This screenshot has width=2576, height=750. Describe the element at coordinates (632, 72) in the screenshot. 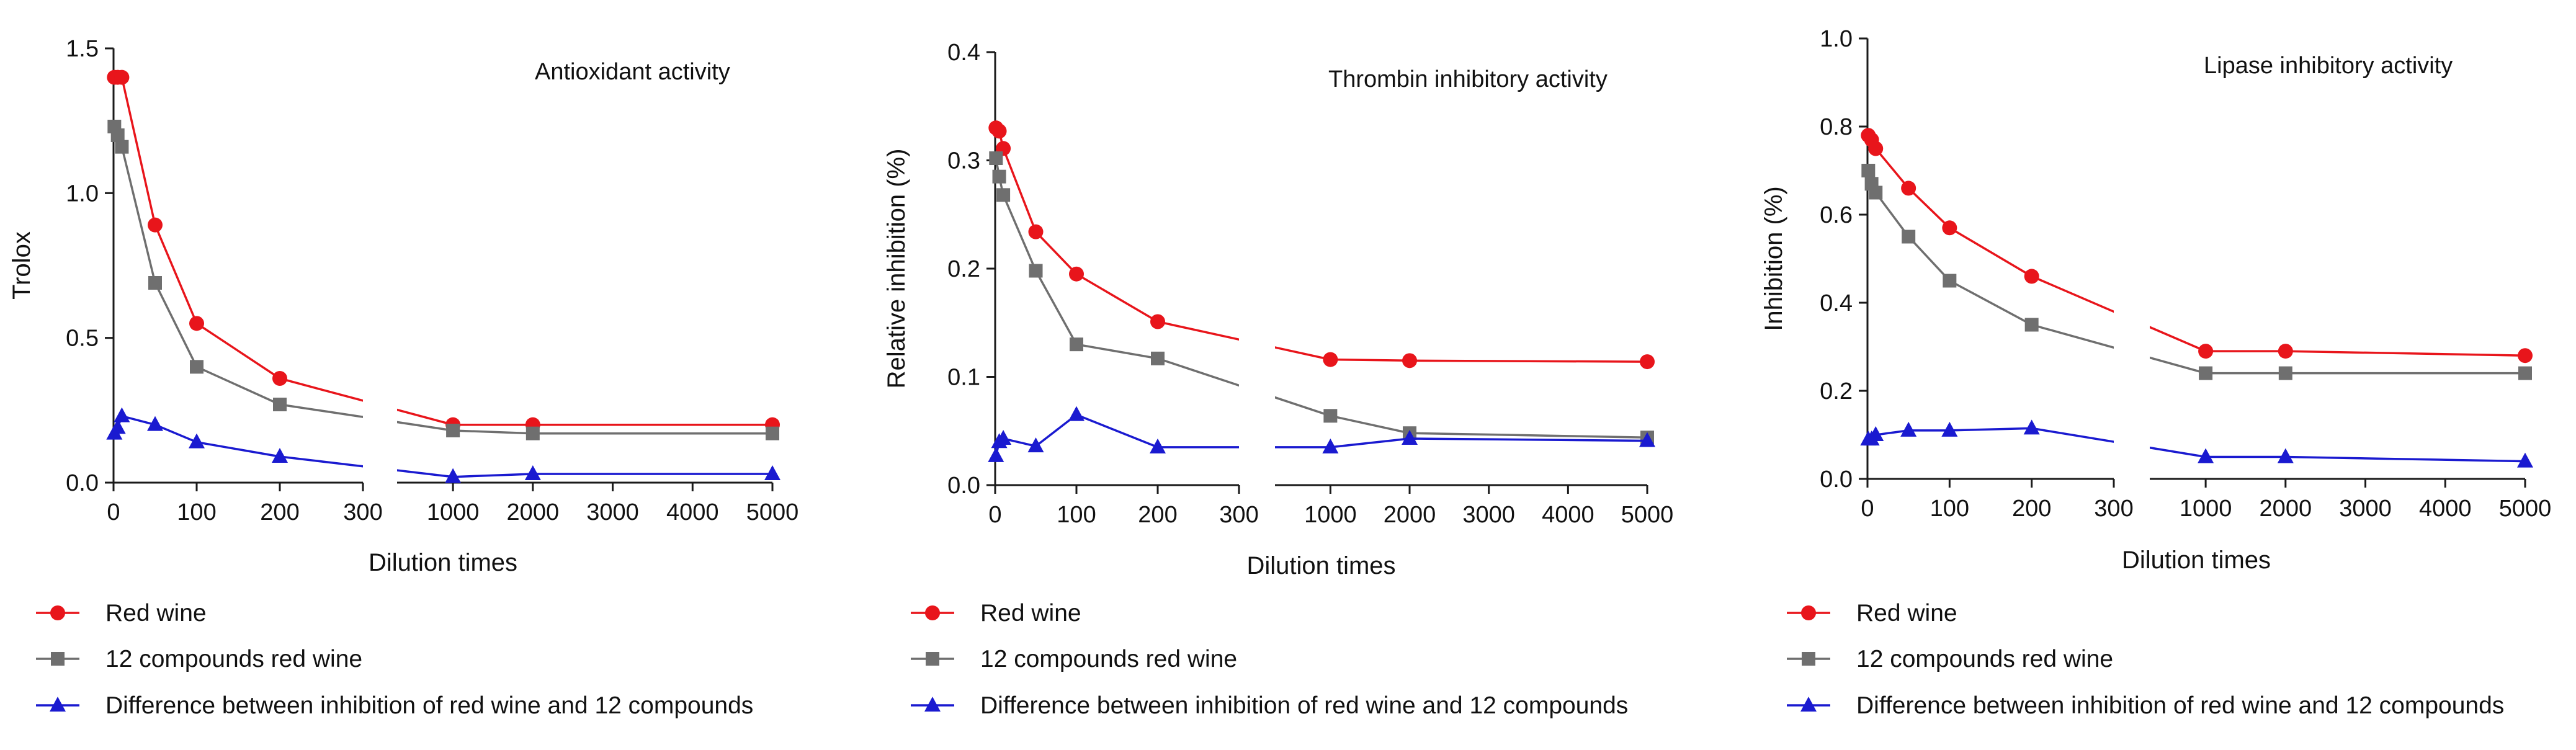

I see `chart-title: Antioxidant activity` at that location.